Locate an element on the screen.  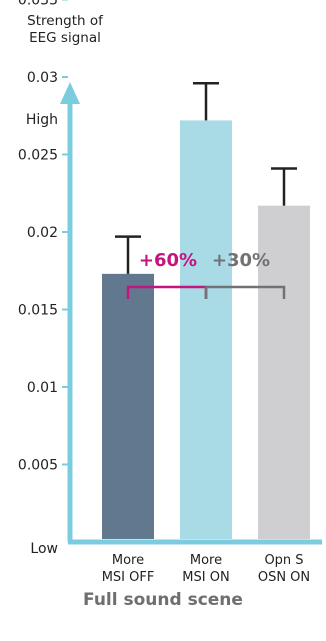
y-low-label: Low is located at coordinates (44, 549).